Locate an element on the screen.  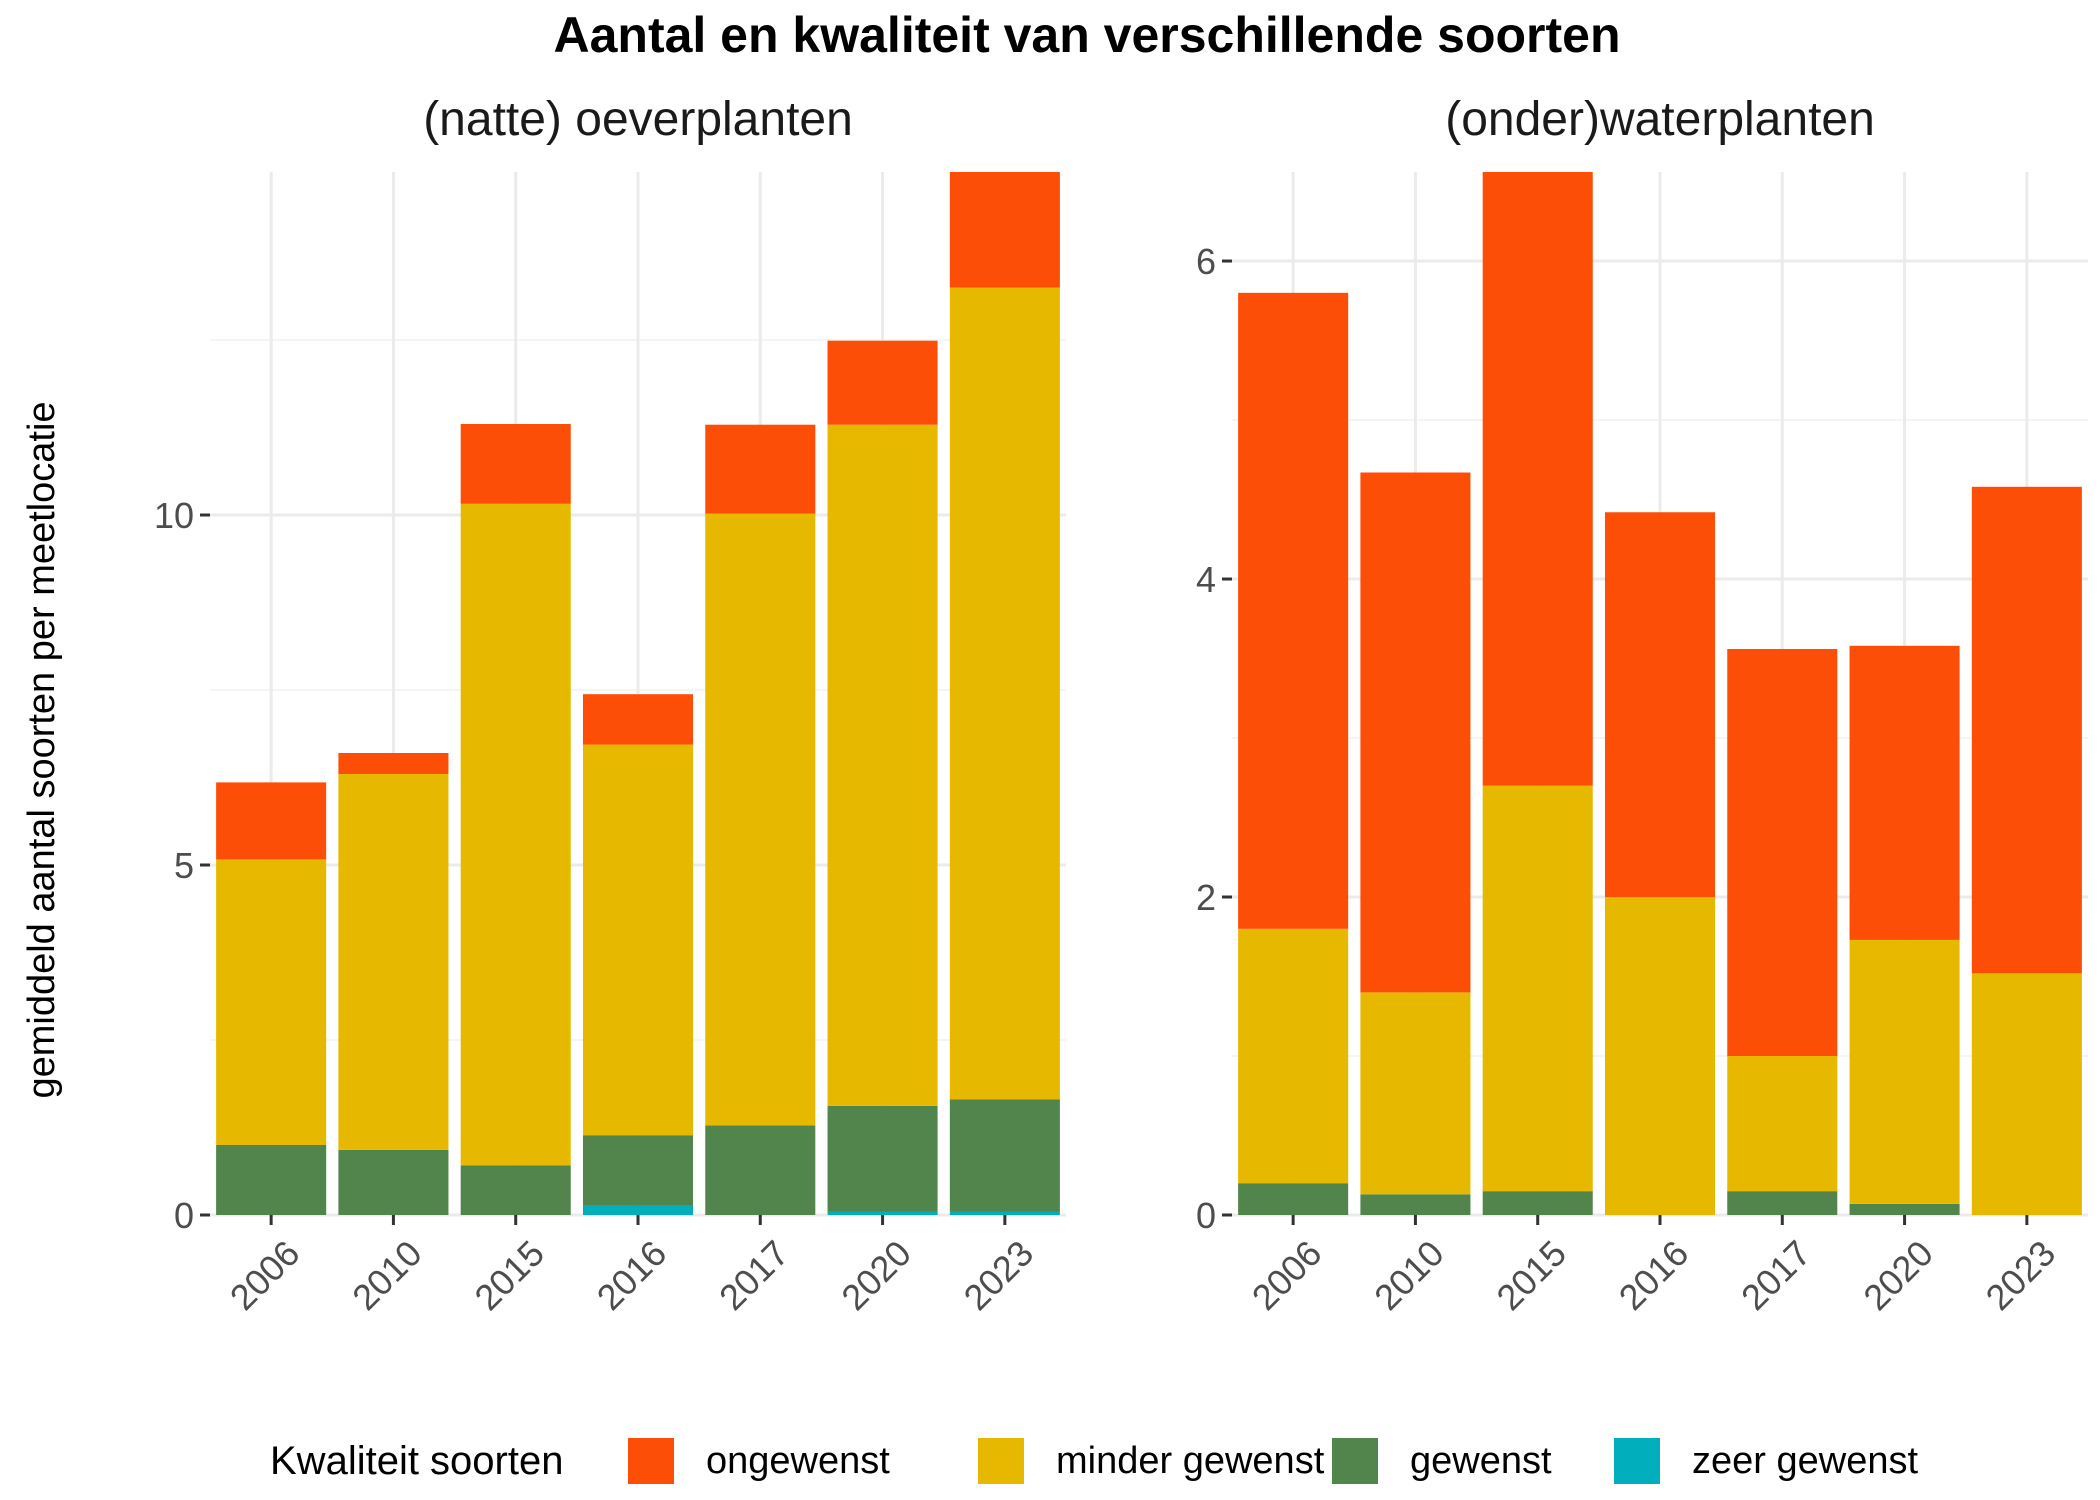
panel-title: (natte) oeverplanten is located at coordinates (638, 119).